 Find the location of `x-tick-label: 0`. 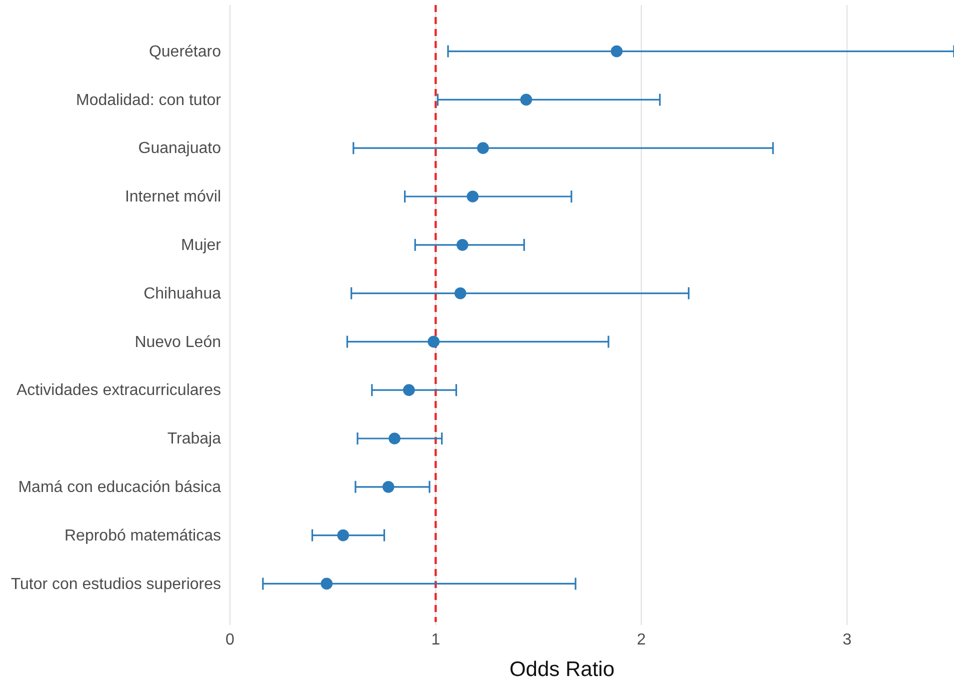

x-tick-label: 0 is located at coordinates (230, 639).